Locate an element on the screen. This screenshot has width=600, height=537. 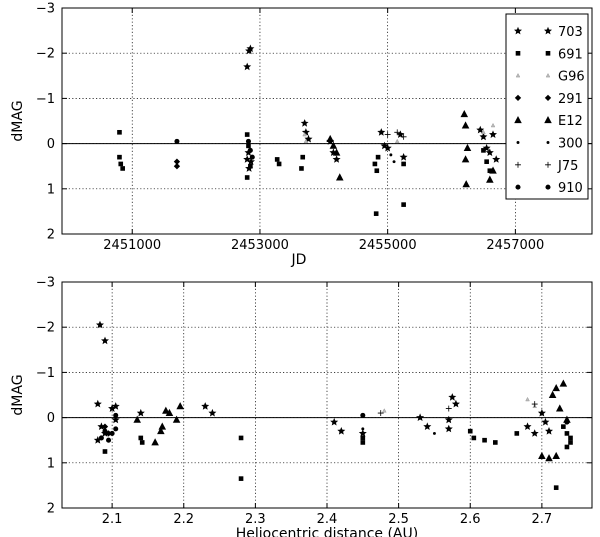
diamond-marker is located at coordinates (518, 98).